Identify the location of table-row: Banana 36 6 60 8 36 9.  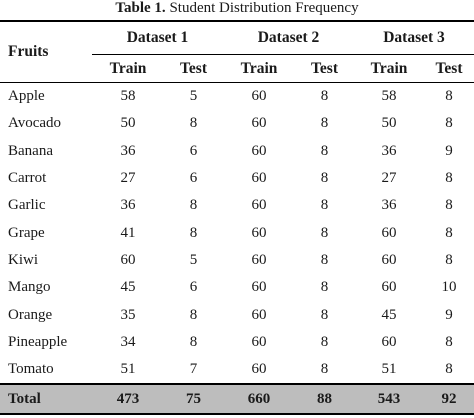
(237, 151).